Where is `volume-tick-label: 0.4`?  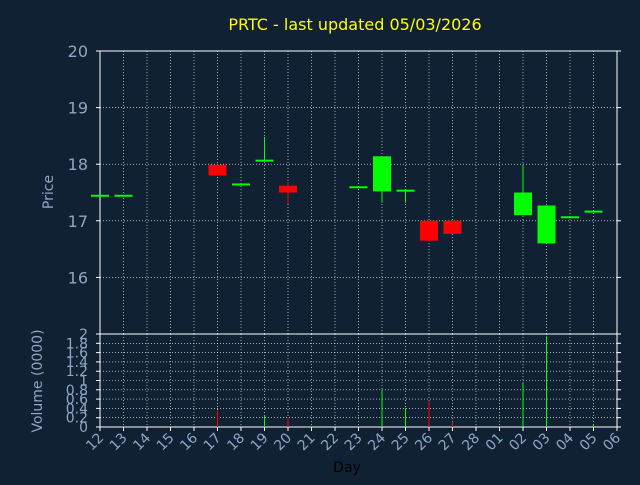
volume-tick-label: 0.4 is located at coordinates (77, 409).